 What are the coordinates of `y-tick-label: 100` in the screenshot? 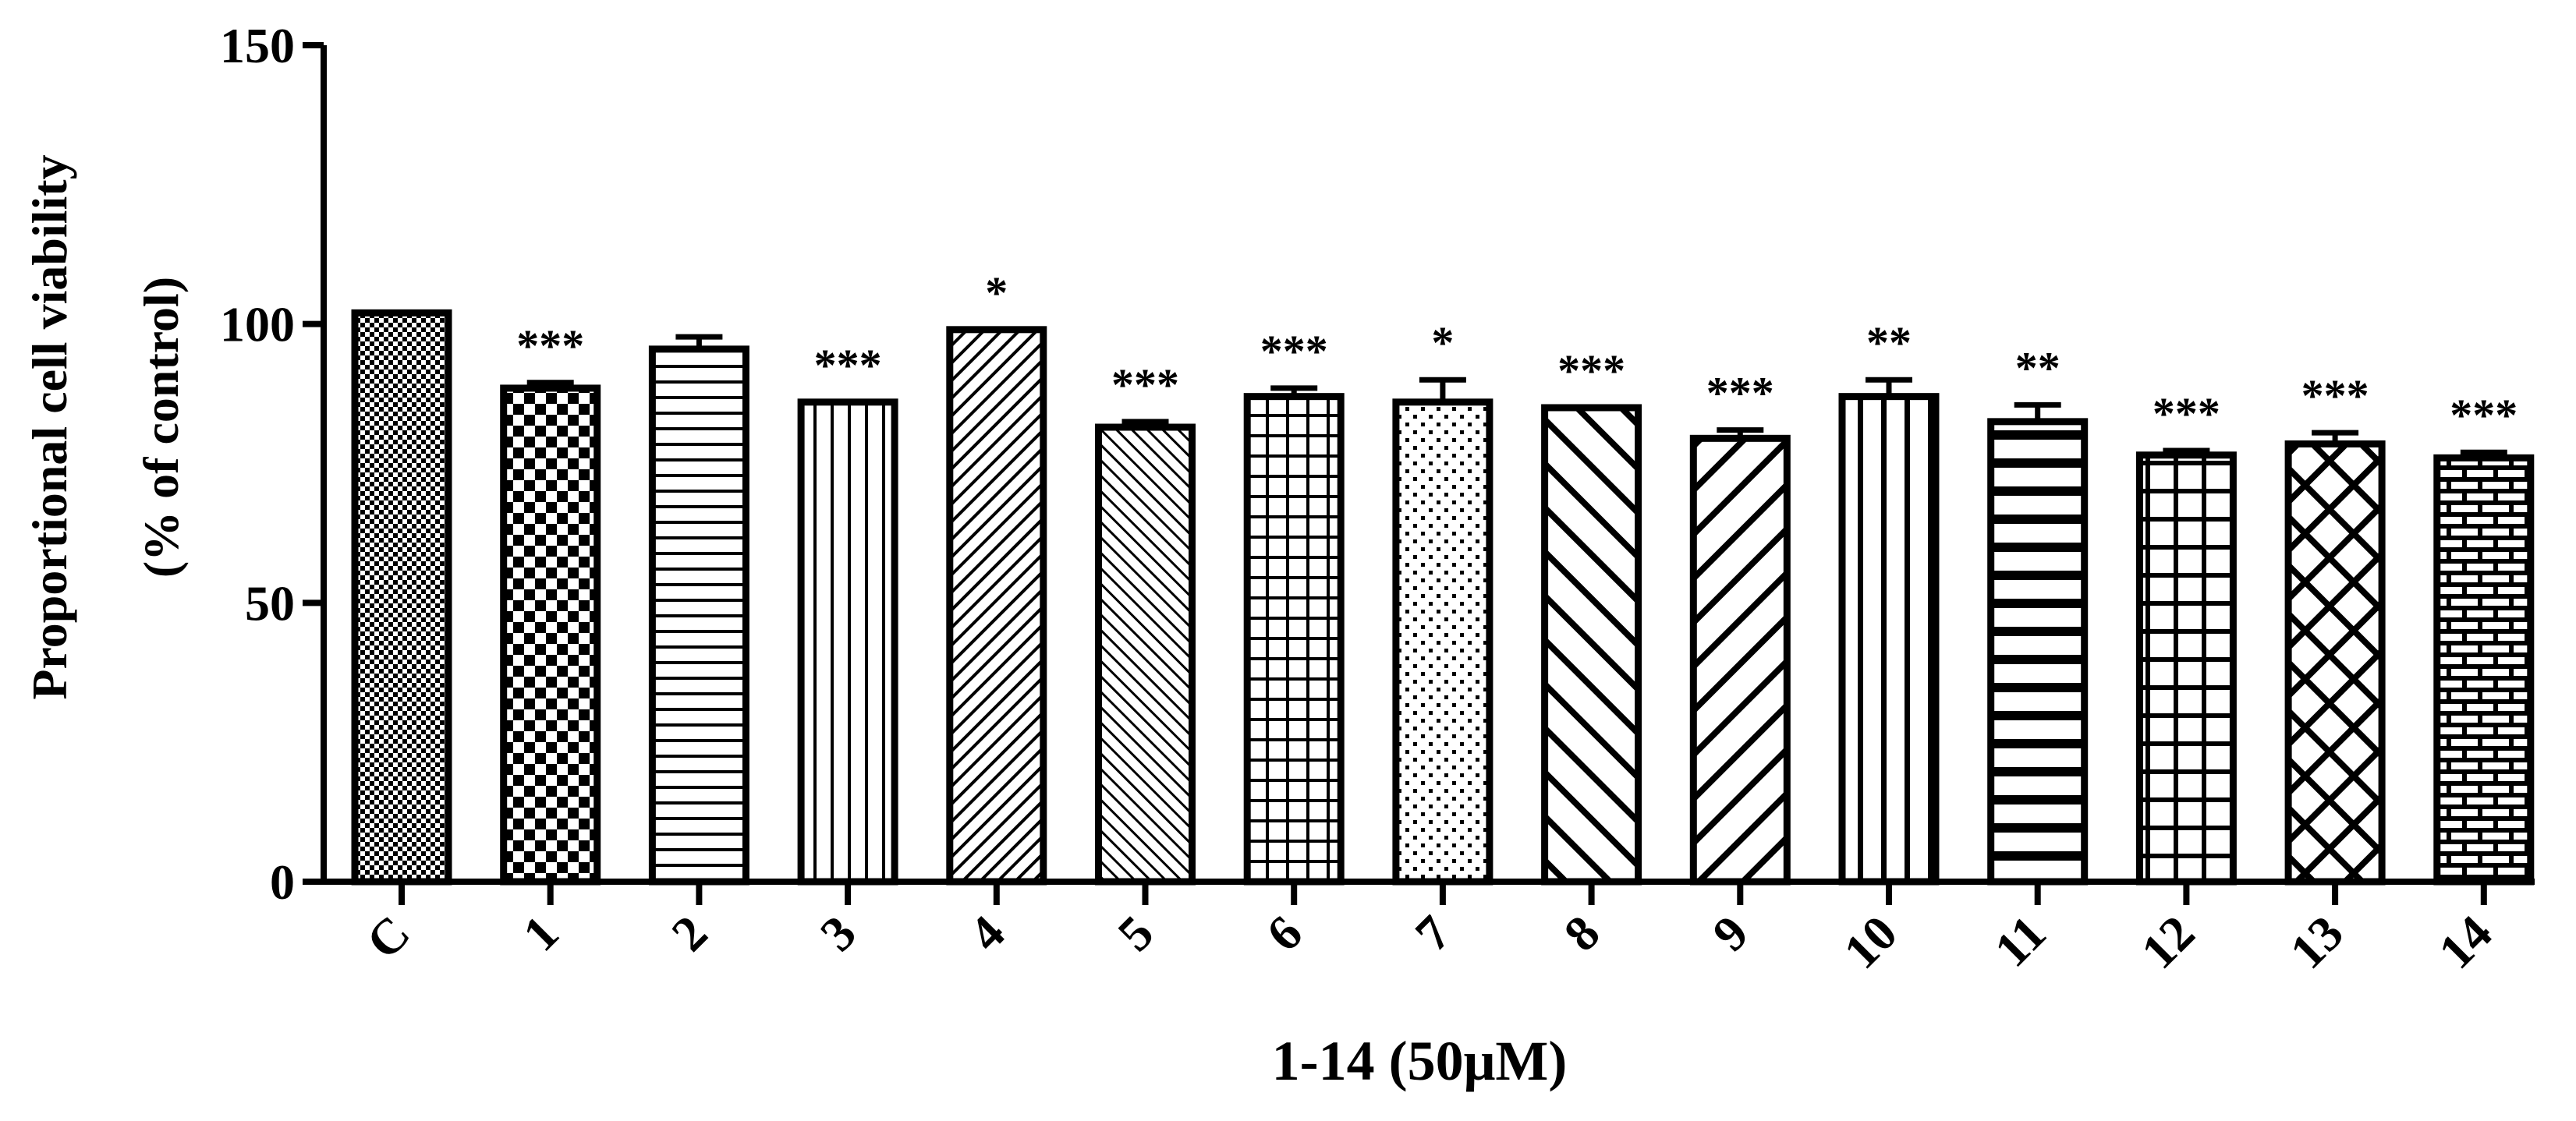 It's located at (257, 324).